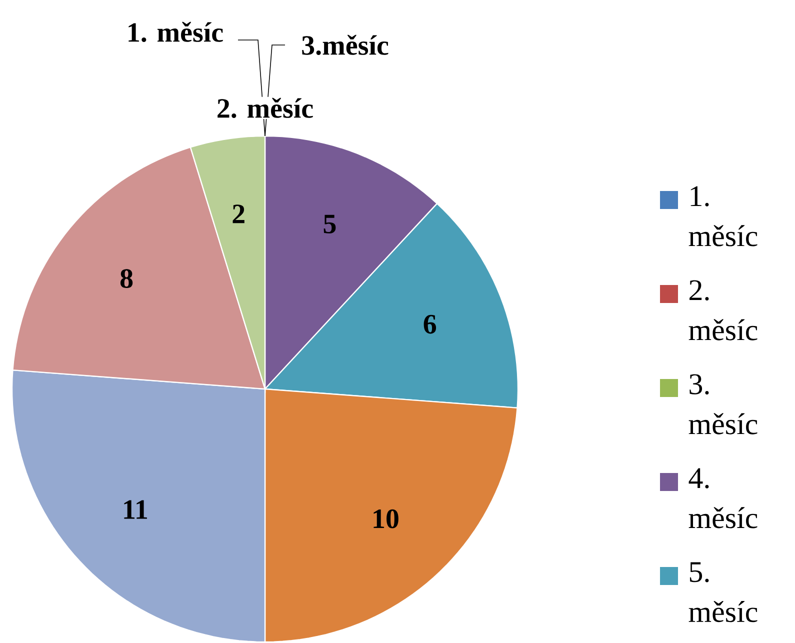 This screenshot has width=795, height=643. What do you see at coordinates (345, 45) in the screenshot?
I see `text: 3.měsíc` at bounding box center [345, 45].